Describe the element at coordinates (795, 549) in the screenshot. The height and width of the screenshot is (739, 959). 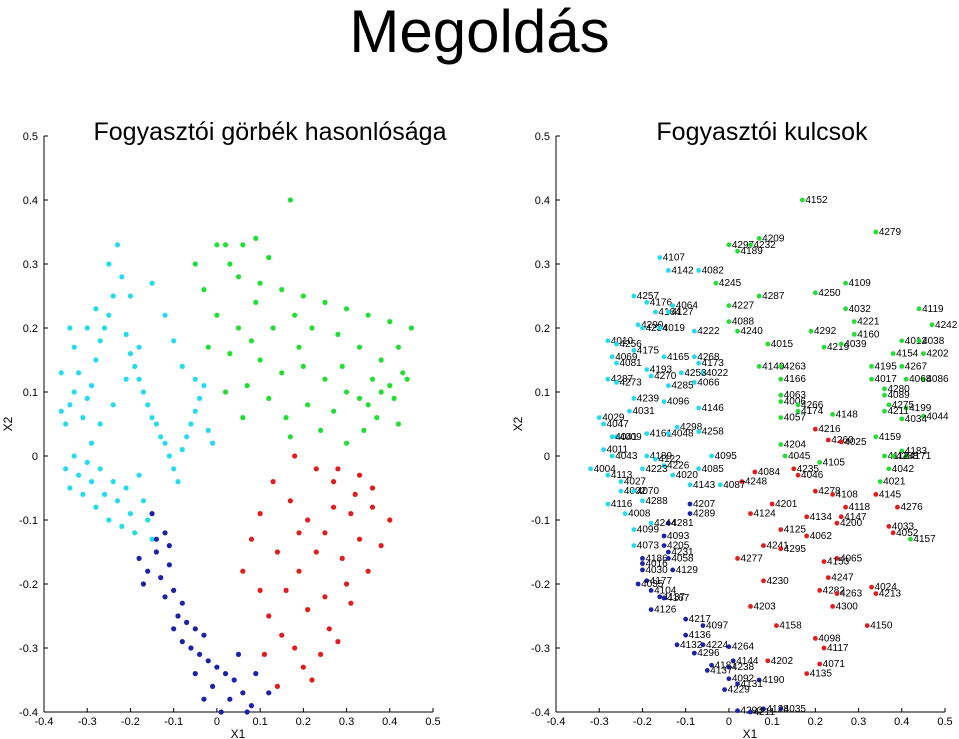
I see `point-label: 4295` at that location.